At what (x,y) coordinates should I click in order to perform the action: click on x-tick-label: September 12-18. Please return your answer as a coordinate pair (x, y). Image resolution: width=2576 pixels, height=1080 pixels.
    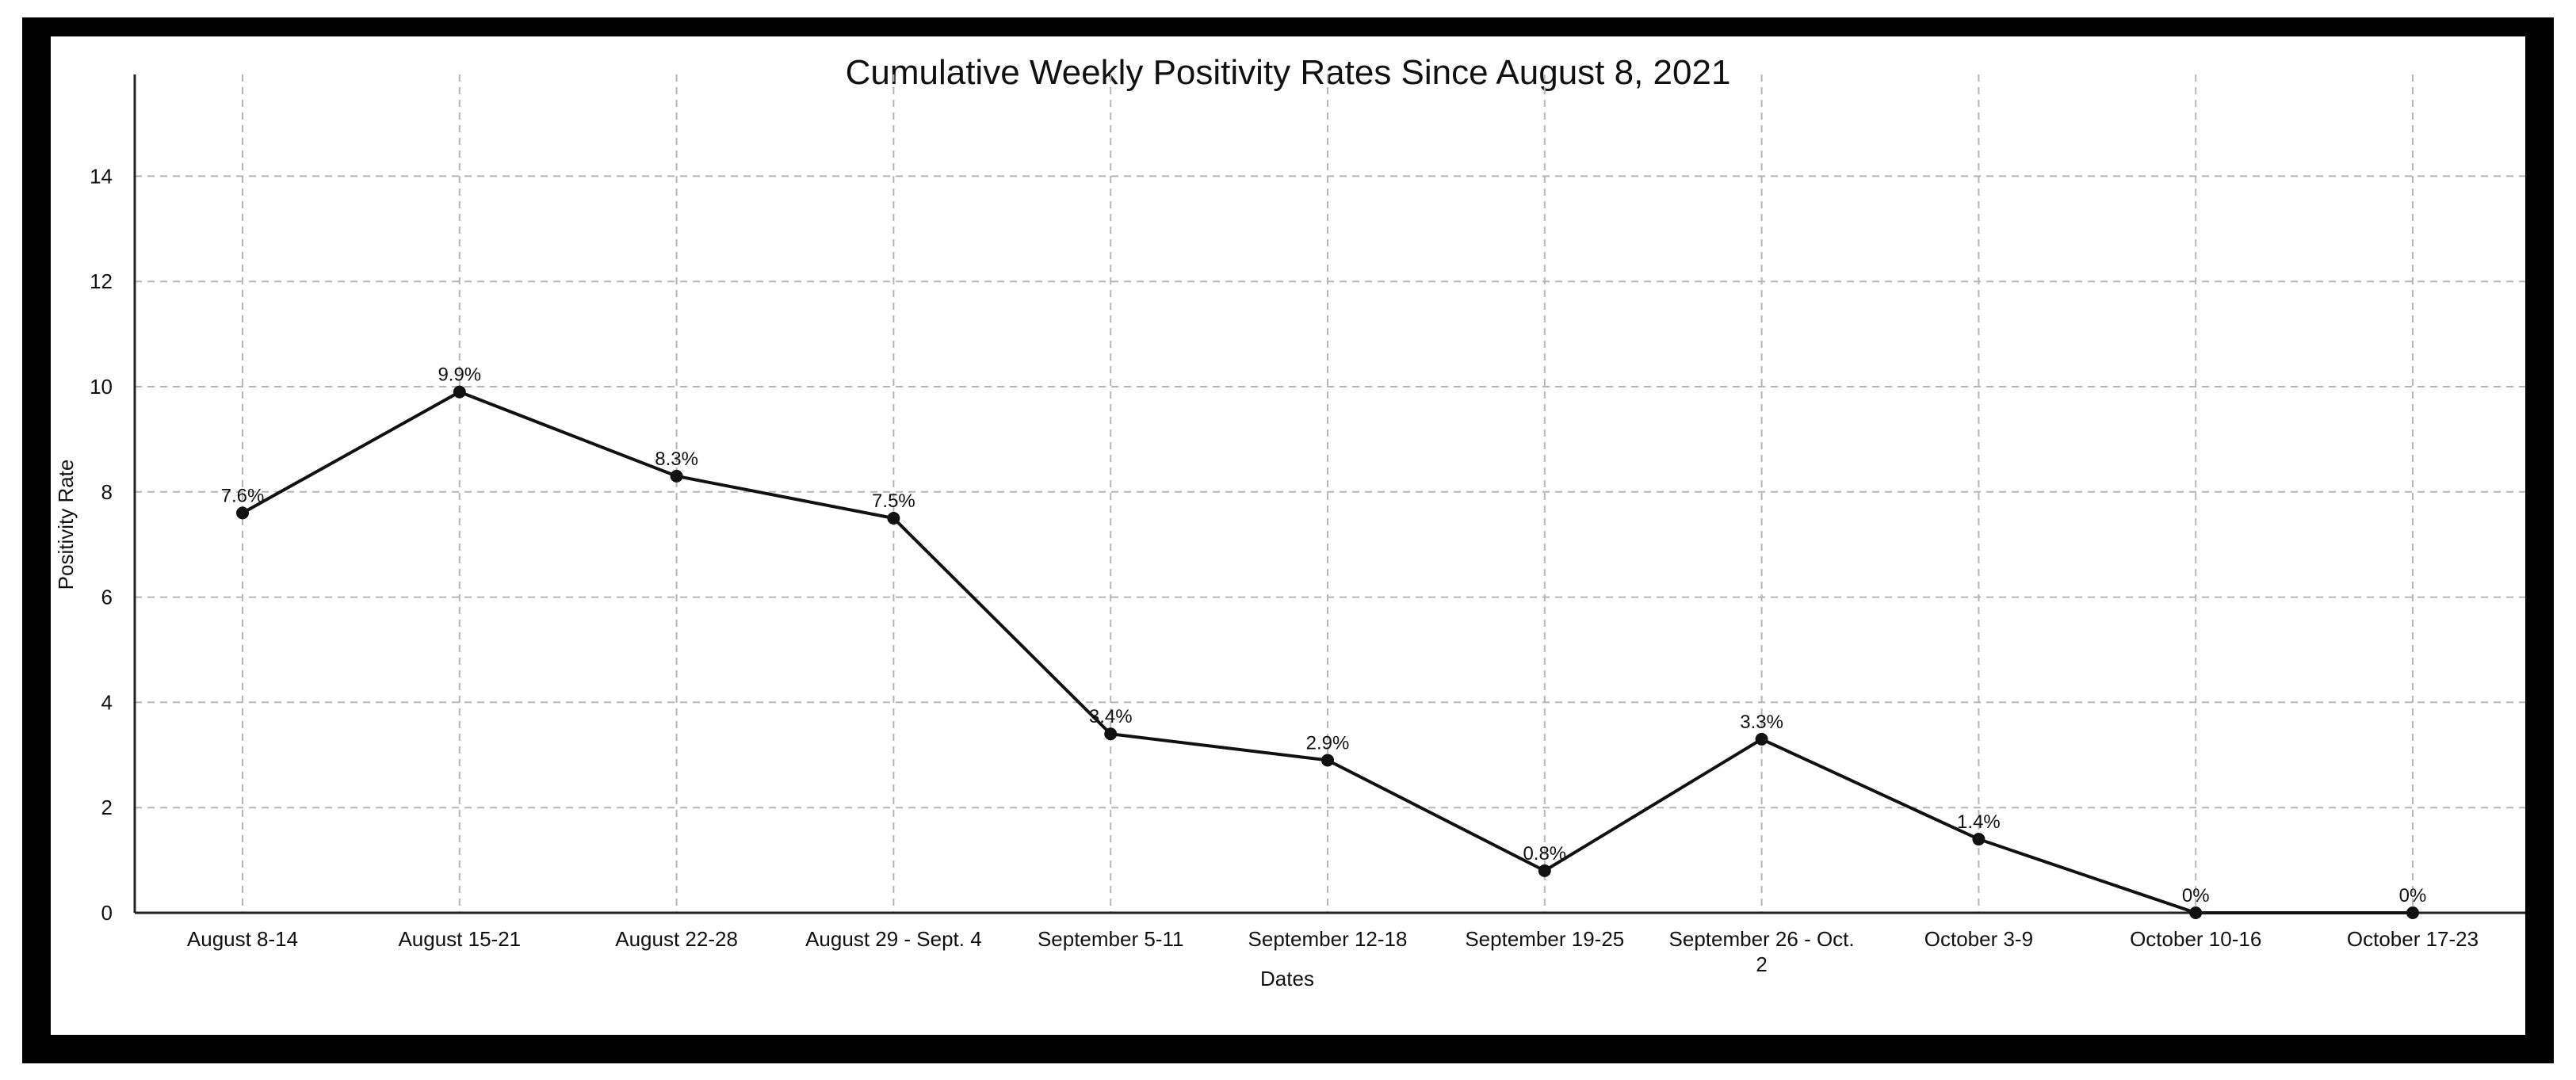
    Looking at the image, I should click on (1328, 939).